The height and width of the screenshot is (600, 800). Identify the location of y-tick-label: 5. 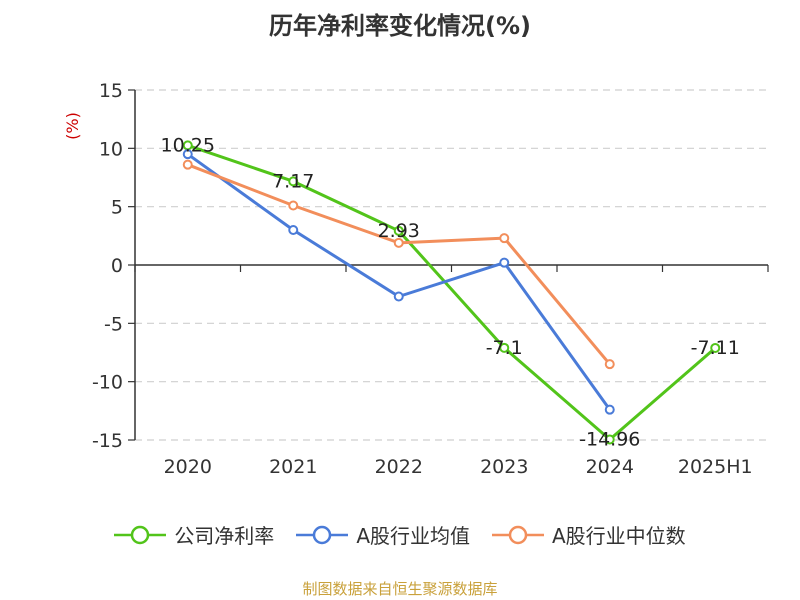
(117, 208).